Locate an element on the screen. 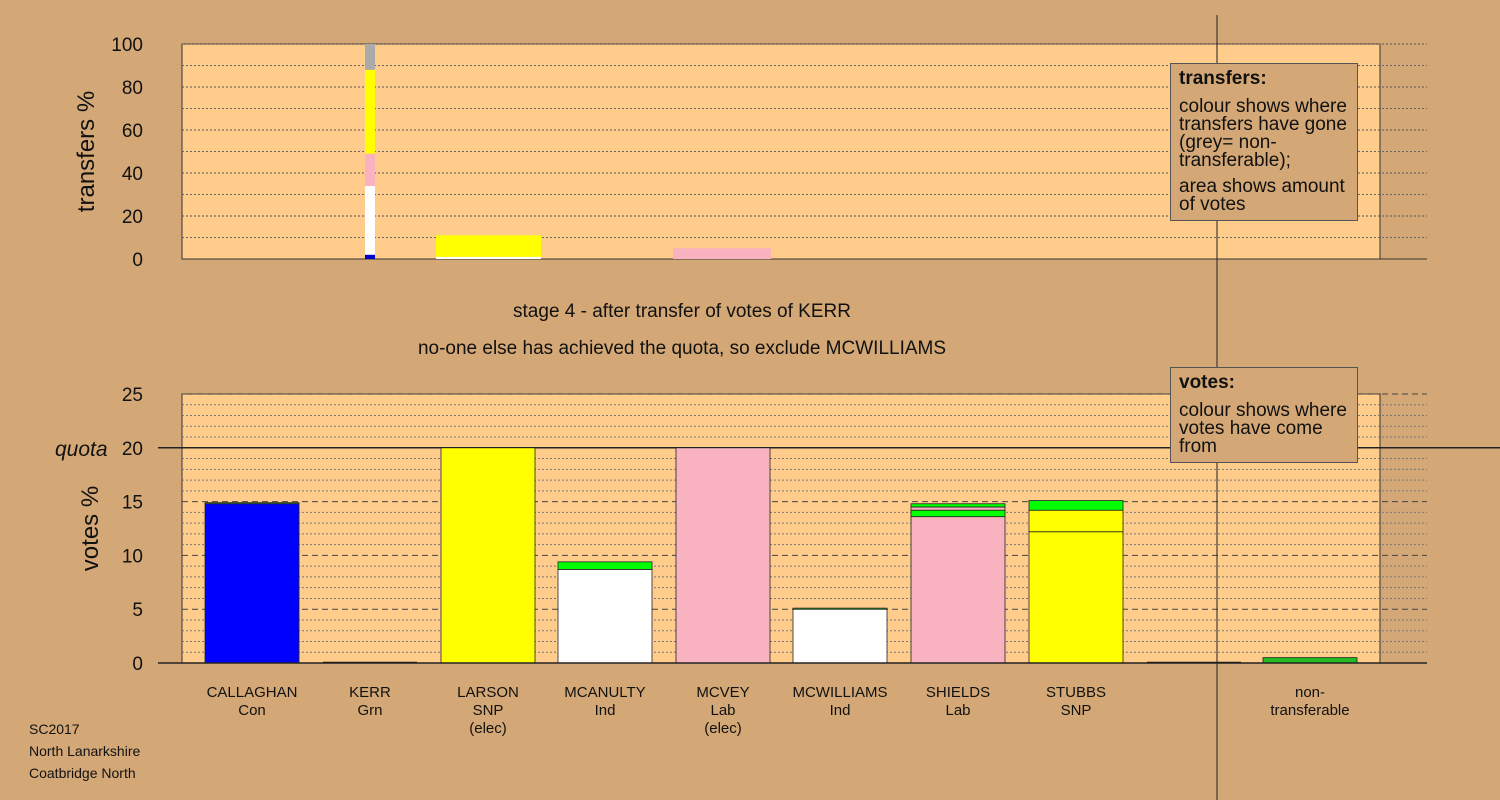 The width and height of the screenshot is (1500, 800). transfers-legend-title: transfers: is located at coordinates (1223, 78).